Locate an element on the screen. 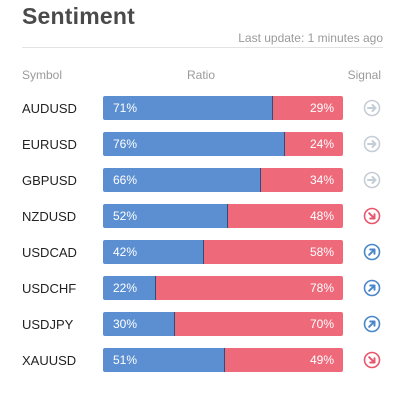 This screenshot has width=411, height=414. ratio-bar: 42% 58% is located at coordinates (223, 252).